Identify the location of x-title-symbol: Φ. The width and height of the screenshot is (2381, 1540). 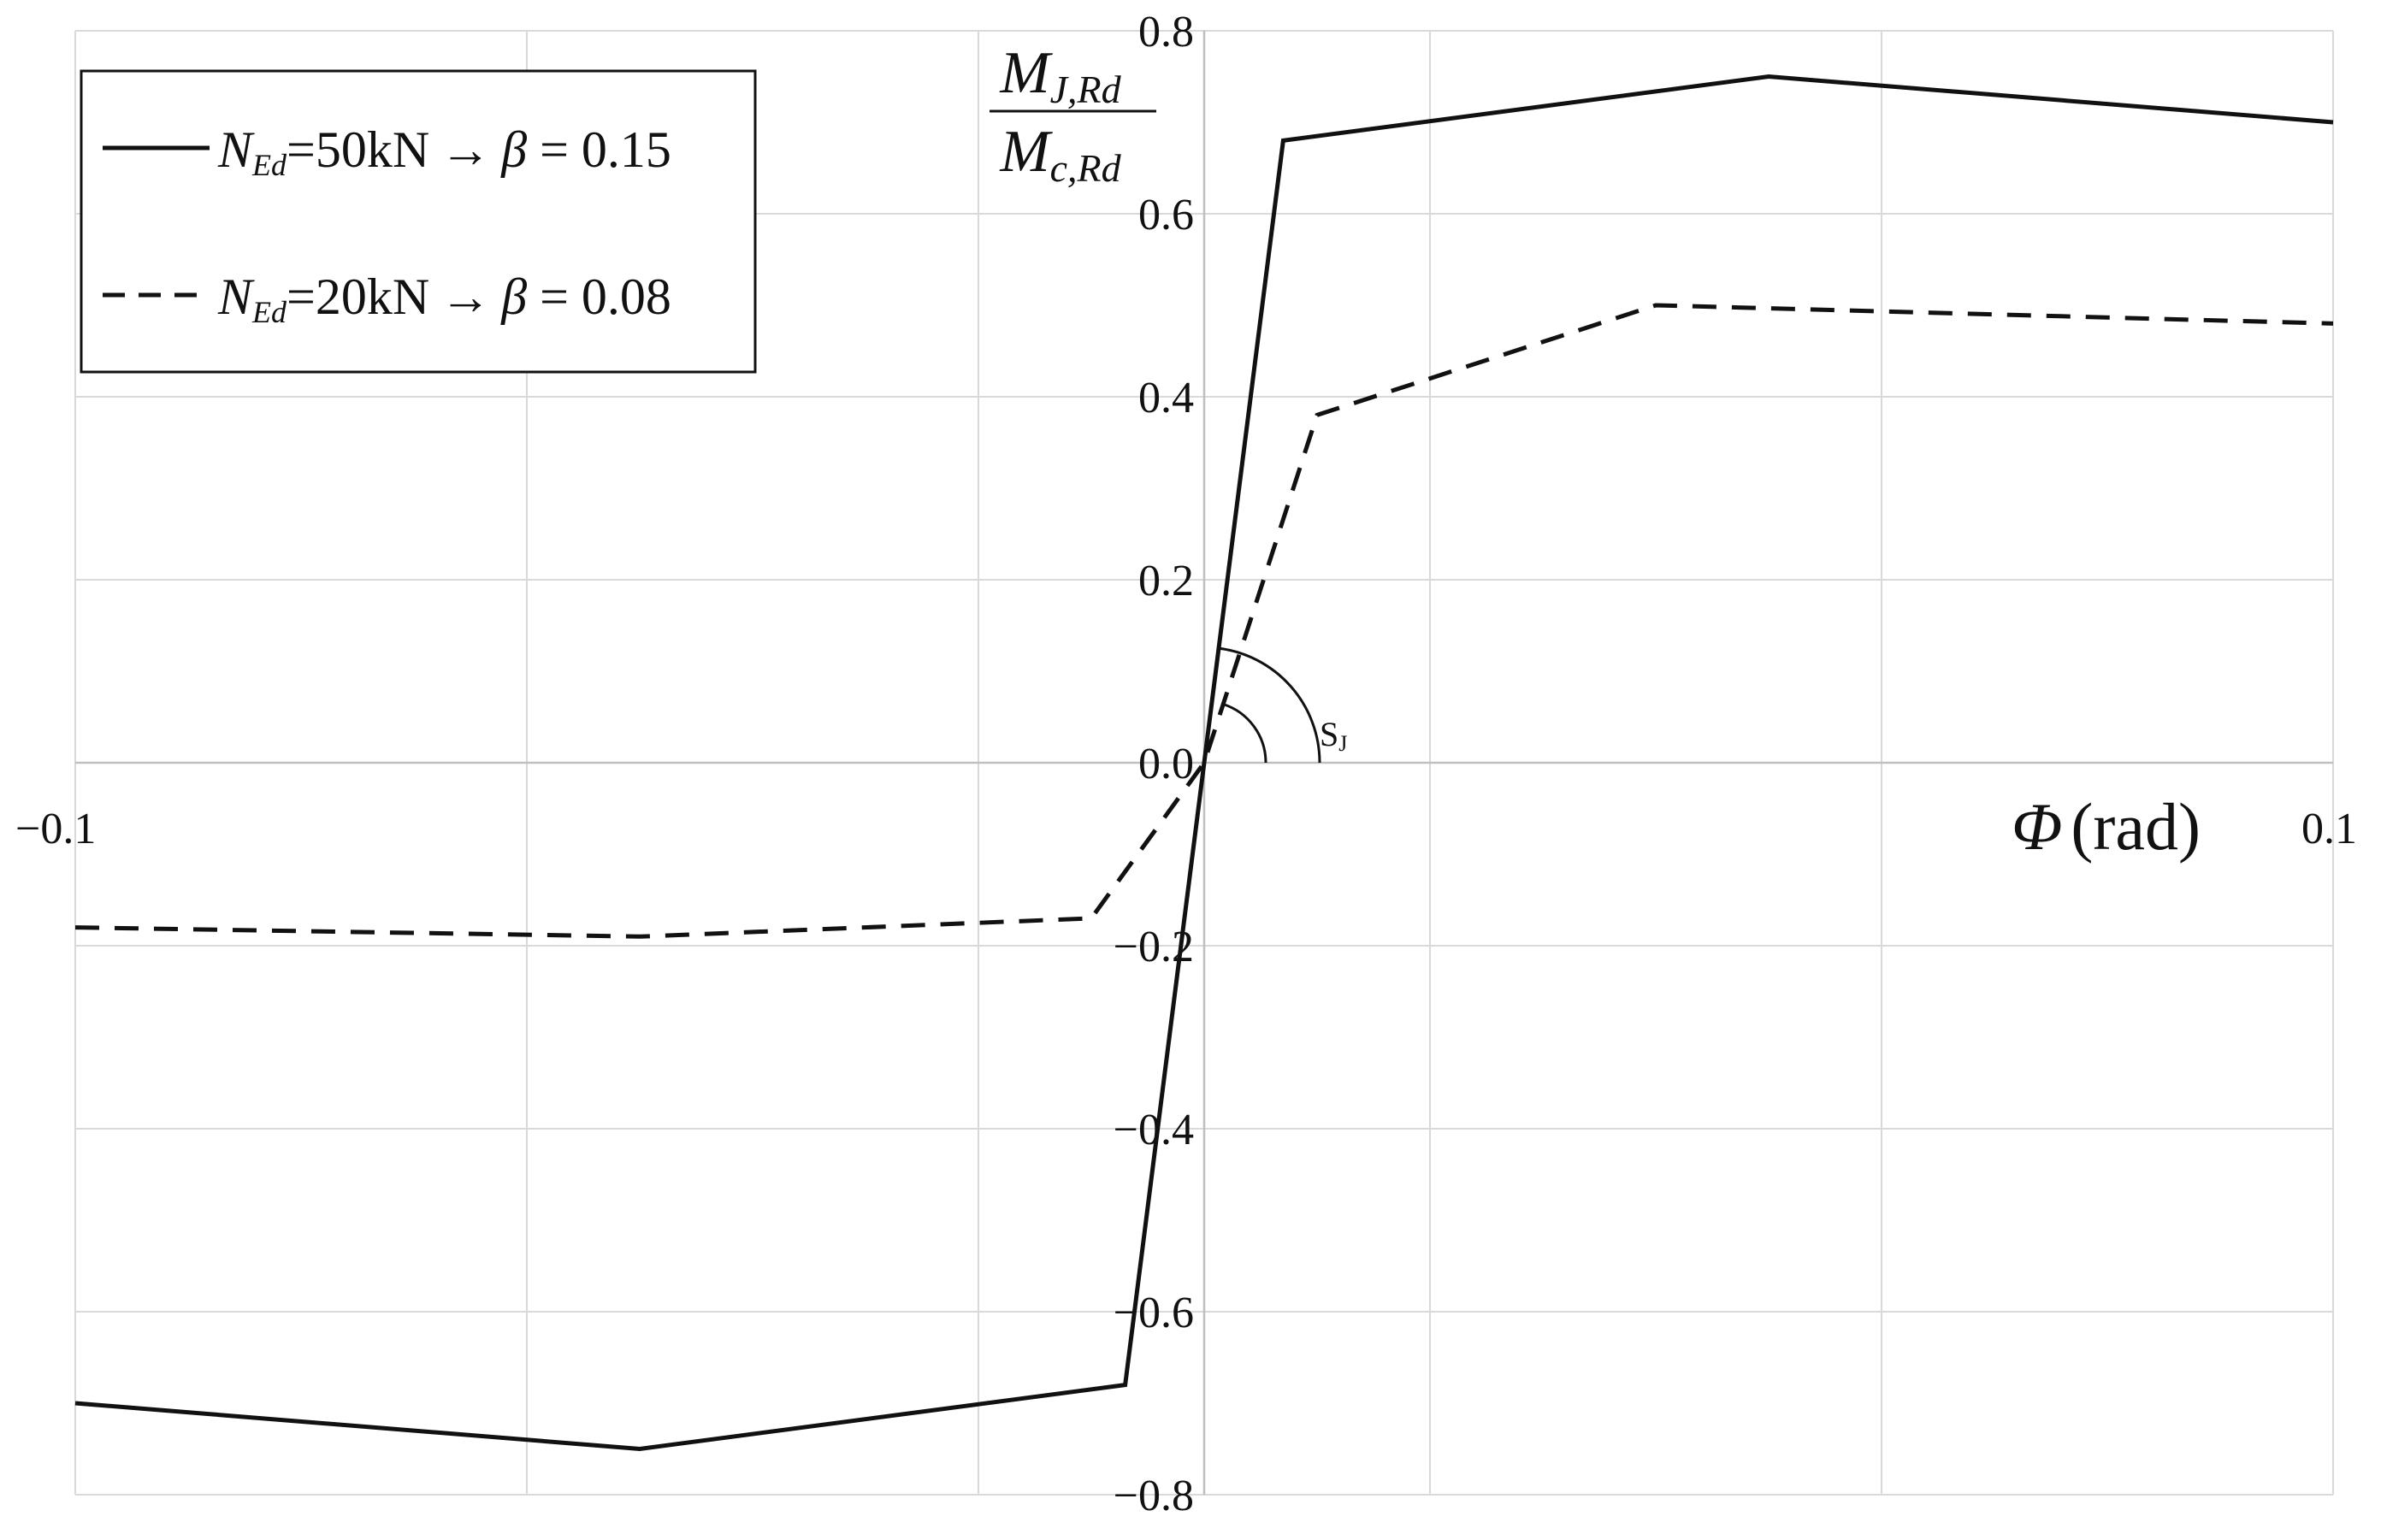
(2037, 827).